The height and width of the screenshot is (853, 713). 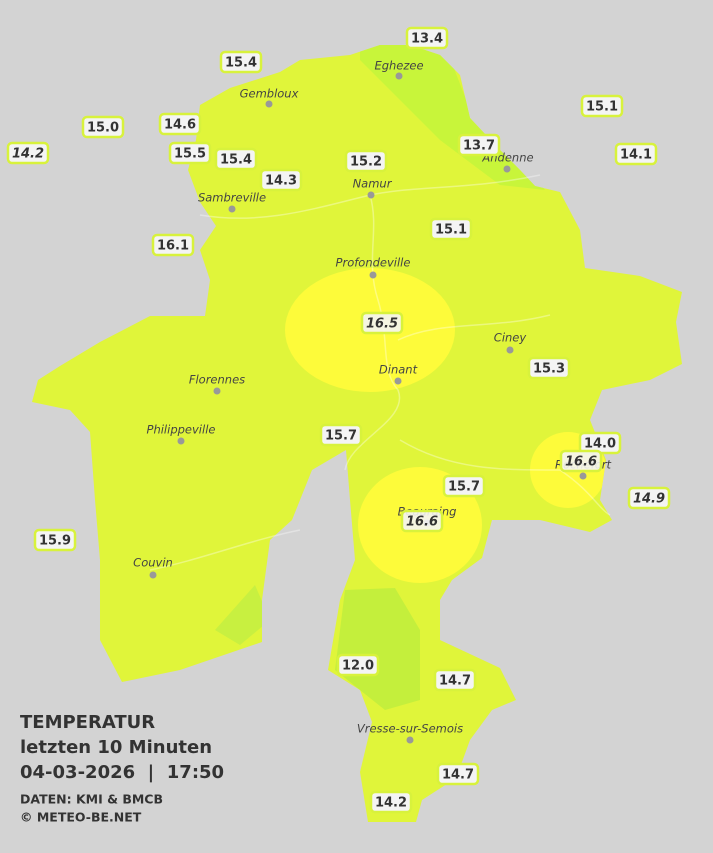 I want to click on station-value: 14.6, so click(x=180, y=125).